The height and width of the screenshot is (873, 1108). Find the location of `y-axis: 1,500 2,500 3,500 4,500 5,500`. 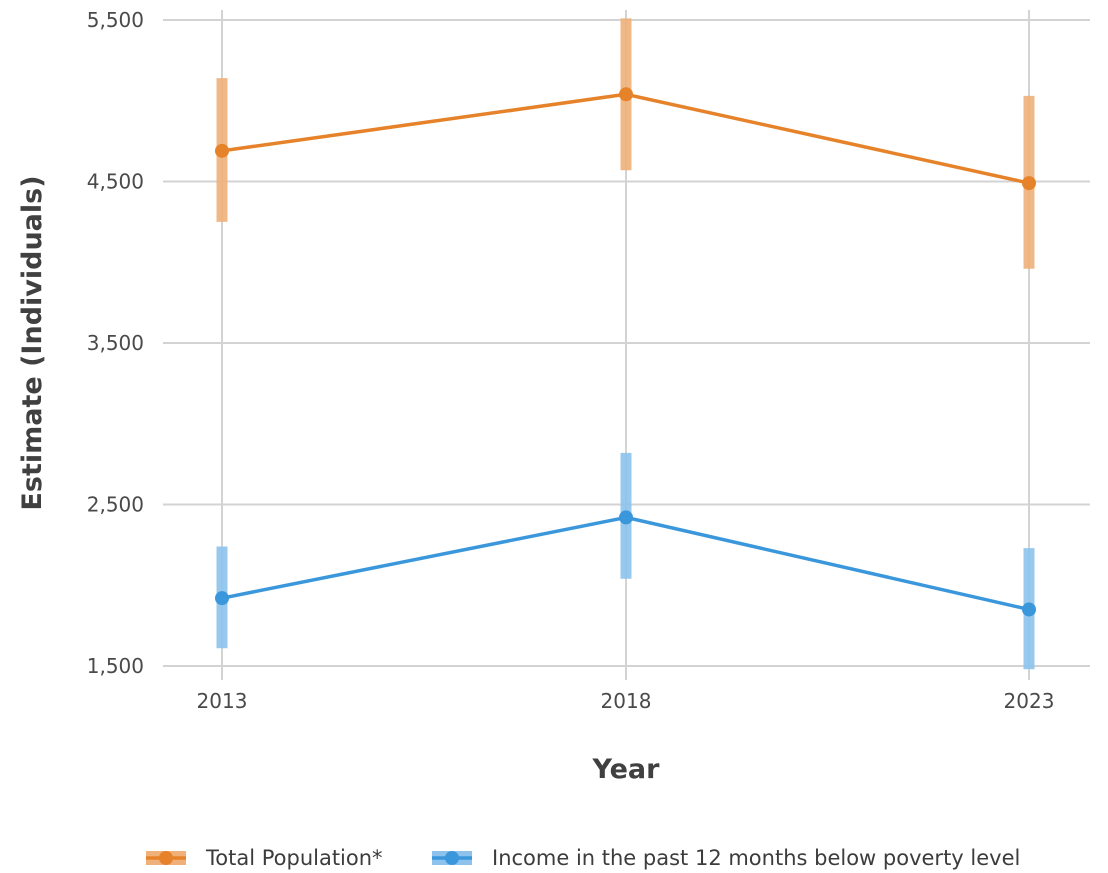

y-axis: 1,500 2,500 3,500 4,500 5,500 is located at coordinates (115, 343).